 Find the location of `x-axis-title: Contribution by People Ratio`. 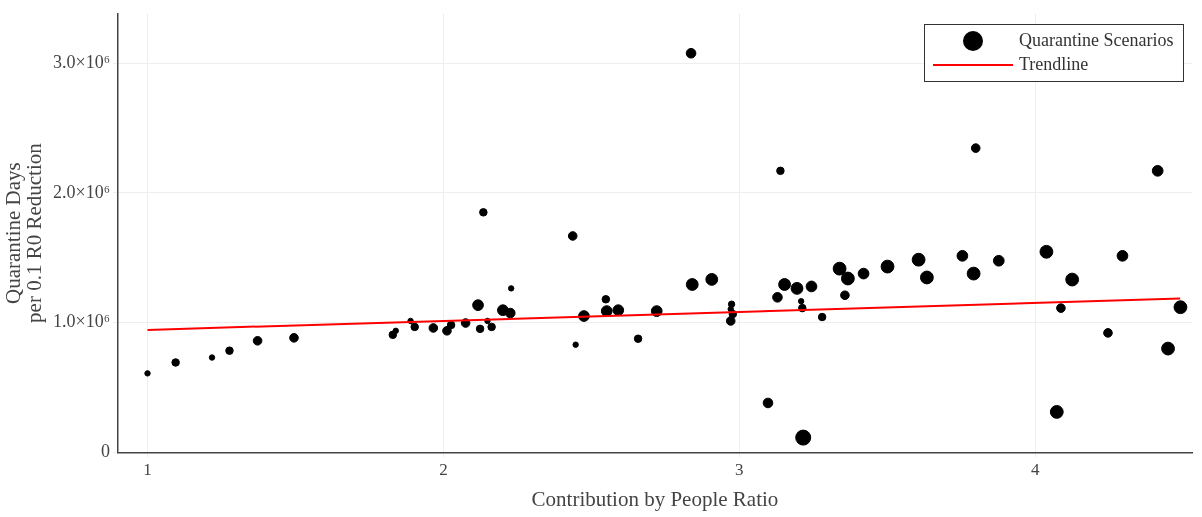

x-axis-title: Contribution by People Ratio is located at coordinates (655, 498).